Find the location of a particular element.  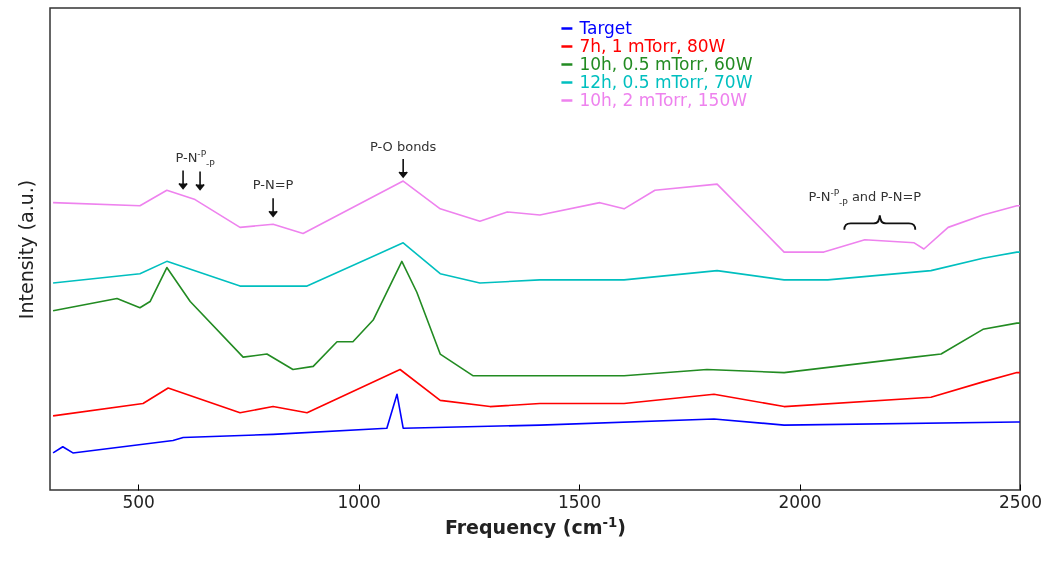

x-tick-label: 1000 is located at coordinates (359, 501).